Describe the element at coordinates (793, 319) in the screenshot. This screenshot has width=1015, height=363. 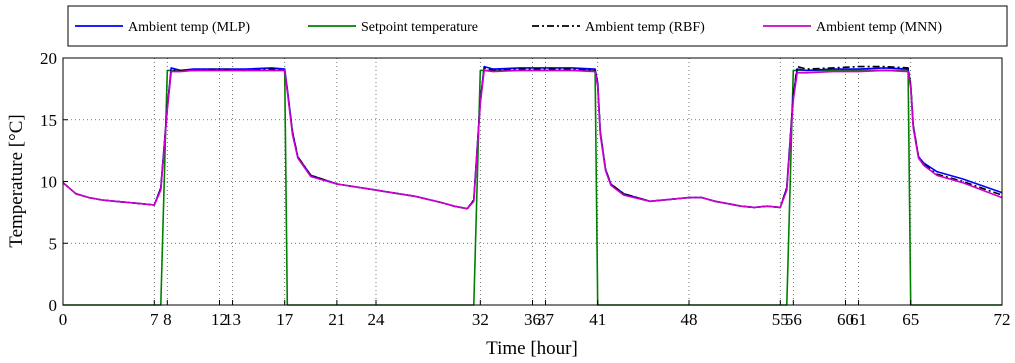
I see `x-tick-label-56: 56` at that location.